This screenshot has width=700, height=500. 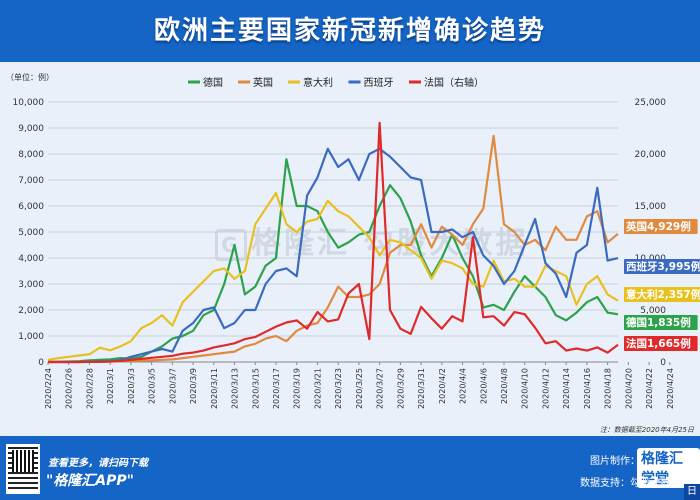 I want to click on x-tick-label: 2020/3/19, so click(x=297, y=388).